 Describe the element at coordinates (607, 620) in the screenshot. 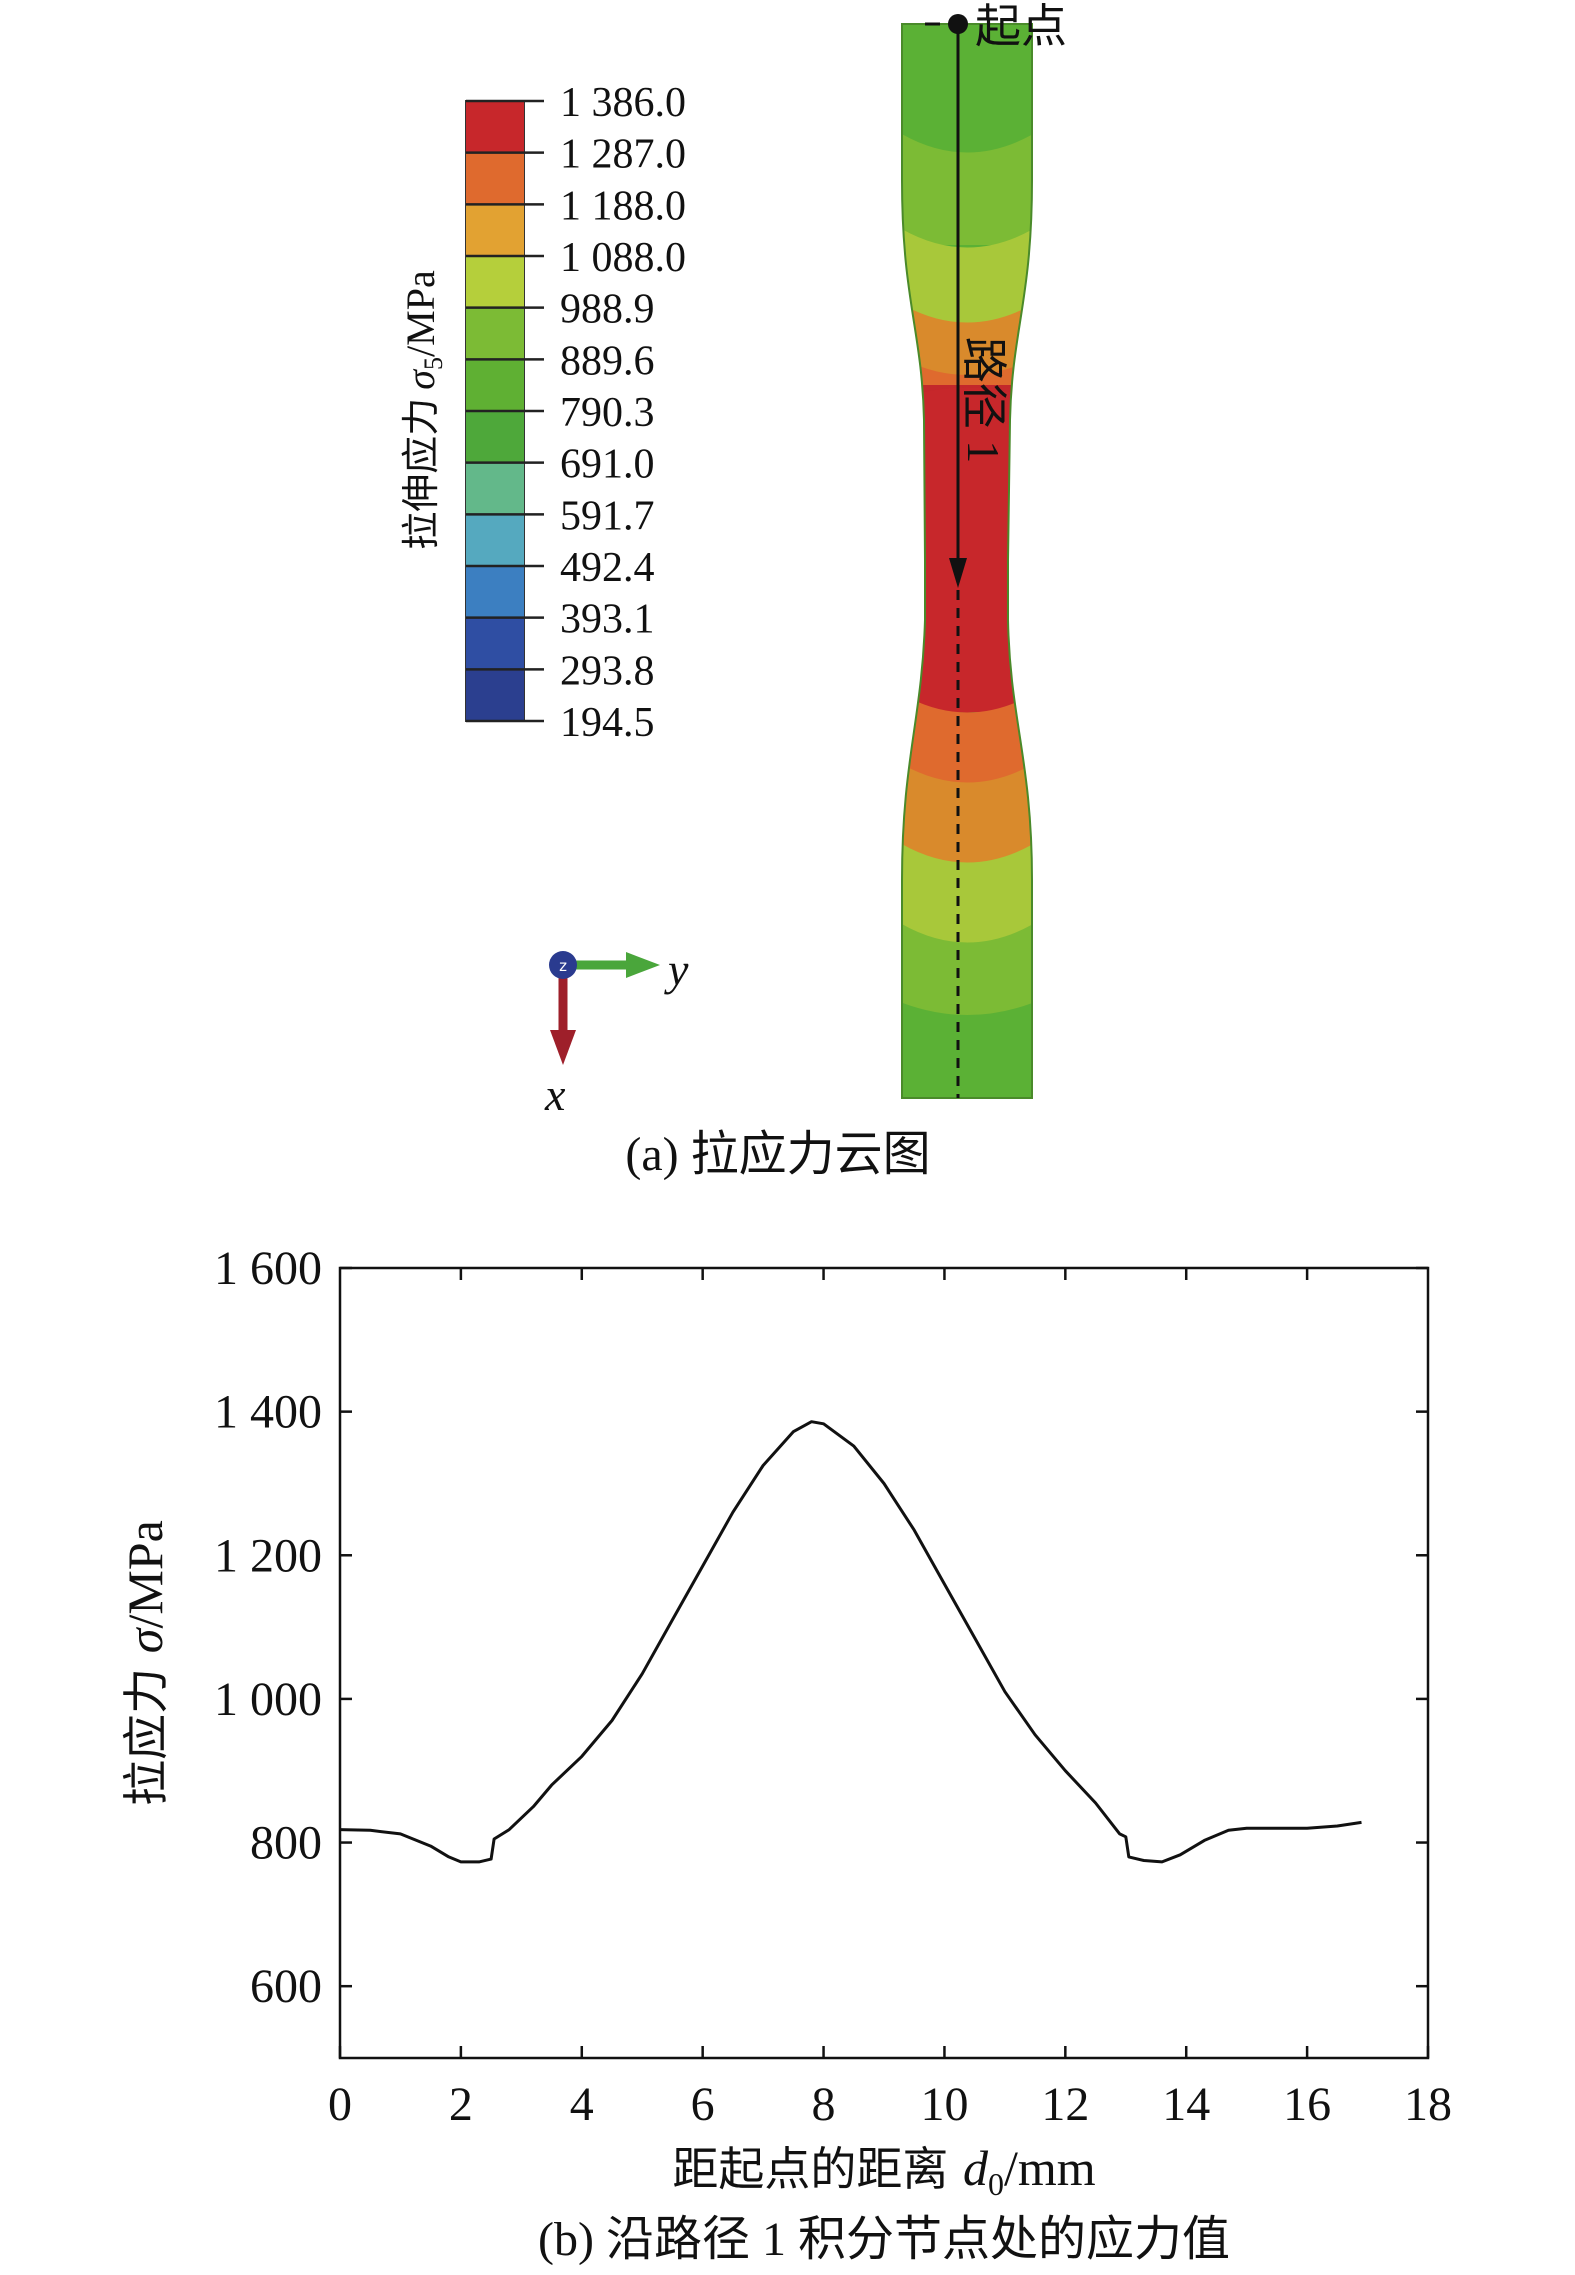

I see `colorbar-label: 393.1` at that location.